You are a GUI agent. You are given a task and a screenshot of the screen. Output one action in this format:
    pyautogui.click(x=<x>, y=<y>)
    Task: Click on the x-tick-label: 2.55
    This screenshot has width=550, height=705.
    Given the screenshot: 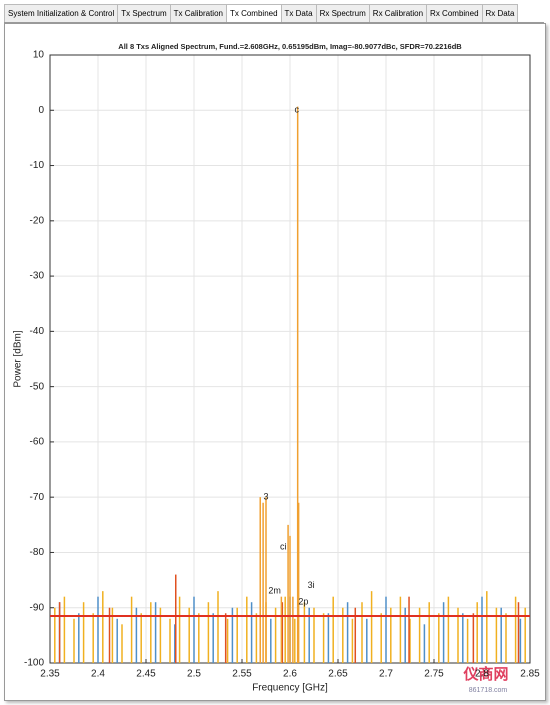 What is the action you would take?
    pyautogui.click(x=242, y=674)
    